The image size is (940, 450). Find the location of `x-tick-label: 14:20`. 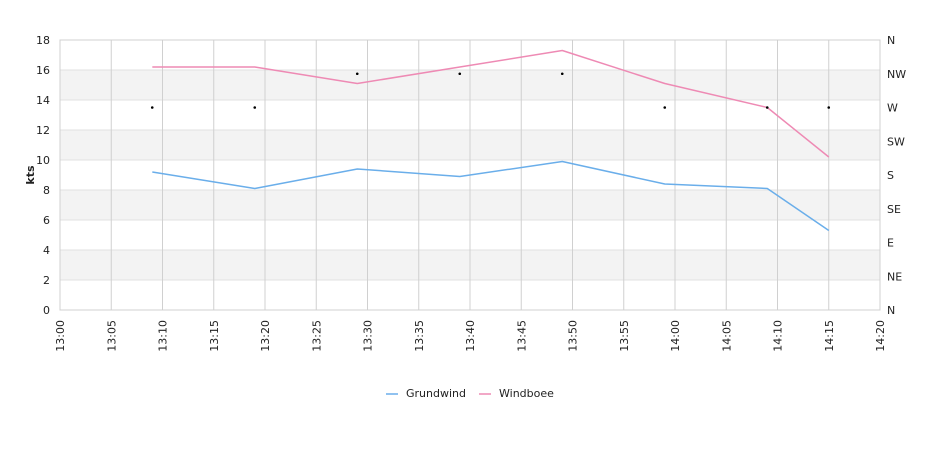

x-tick-label: 14:20 is located at coordinates (880, 336).